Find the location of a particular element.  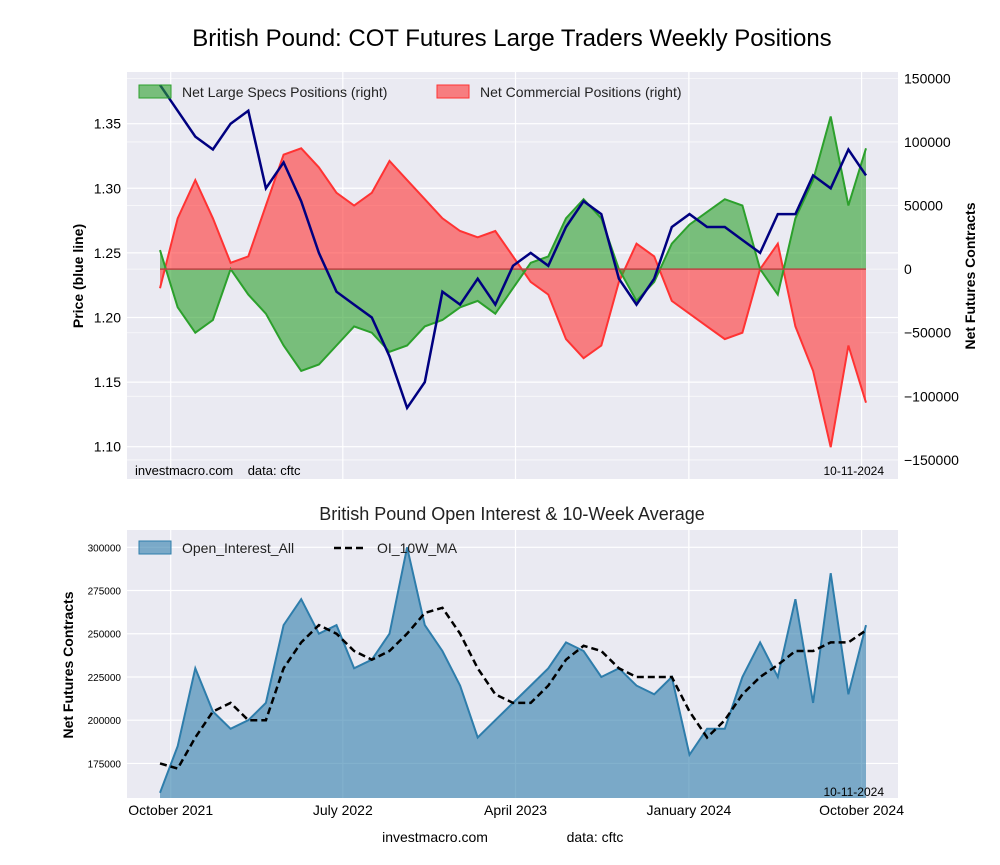

y-tick-label: 1.15 is located at coordinates (107, 382).